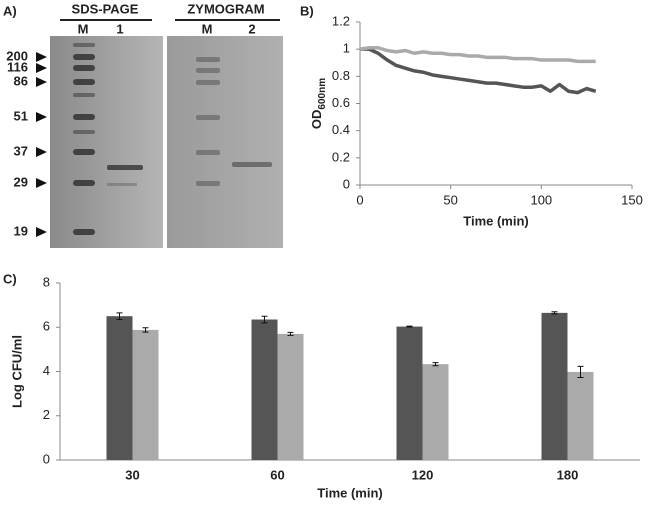 This screenshot has height=508, width=650. I want to click on zymogram-image, so click(225, 142).